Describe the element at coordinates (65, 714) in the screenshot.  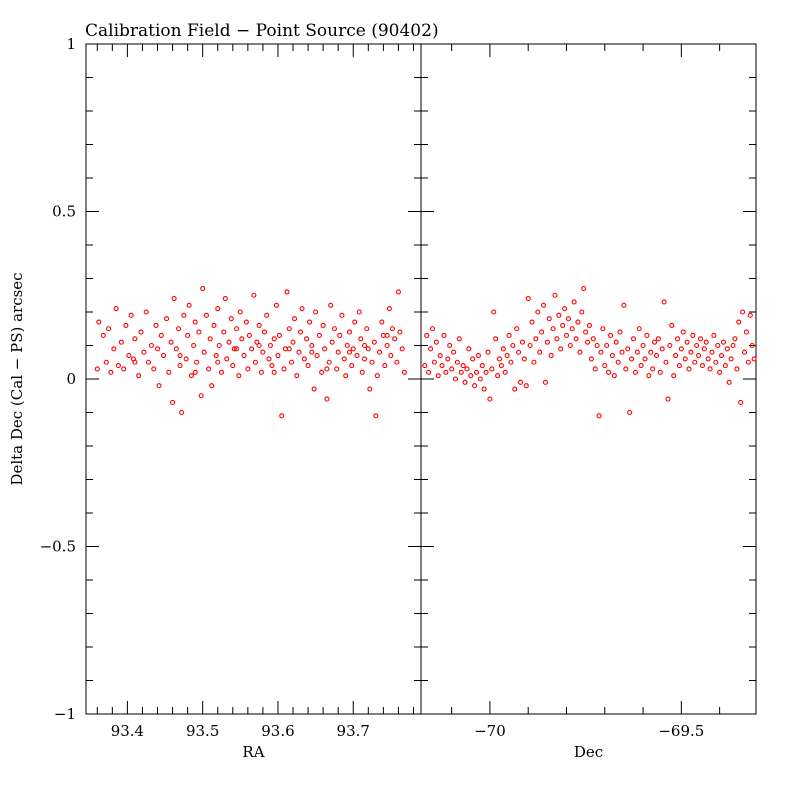
I see `y-tick-label: −1` at that location.